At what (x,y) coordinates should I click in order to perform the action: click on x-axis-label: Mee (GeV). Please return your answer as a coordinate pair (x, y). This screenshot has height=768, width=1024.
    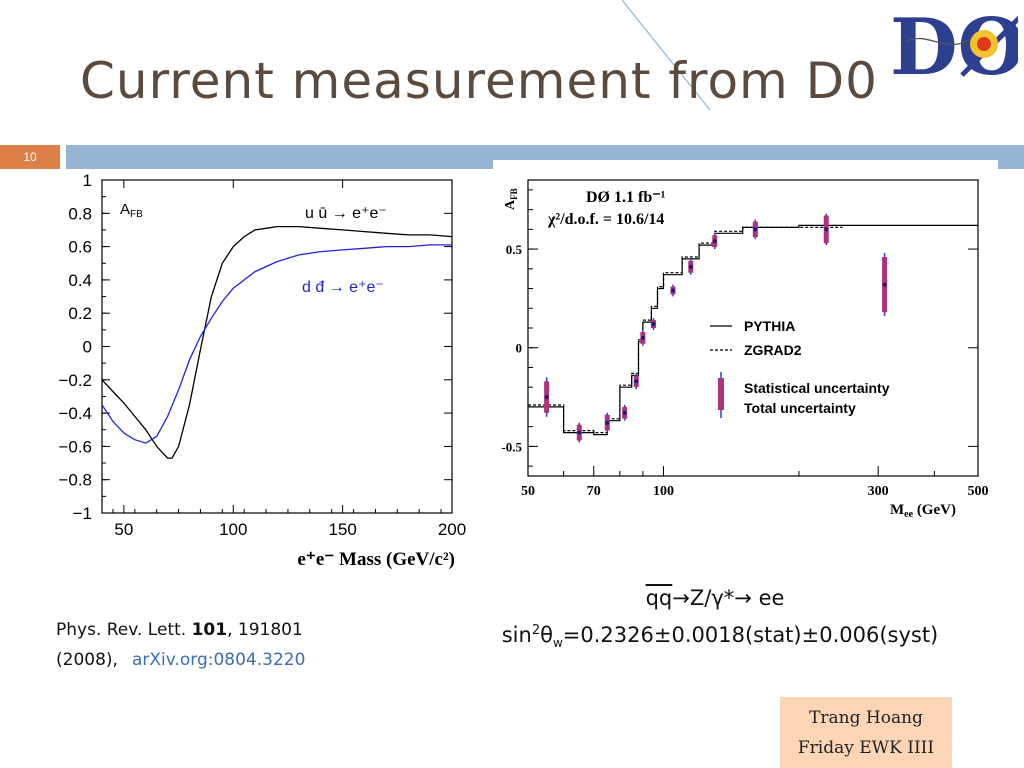
    Looking at the image, I should click on (923, 511).